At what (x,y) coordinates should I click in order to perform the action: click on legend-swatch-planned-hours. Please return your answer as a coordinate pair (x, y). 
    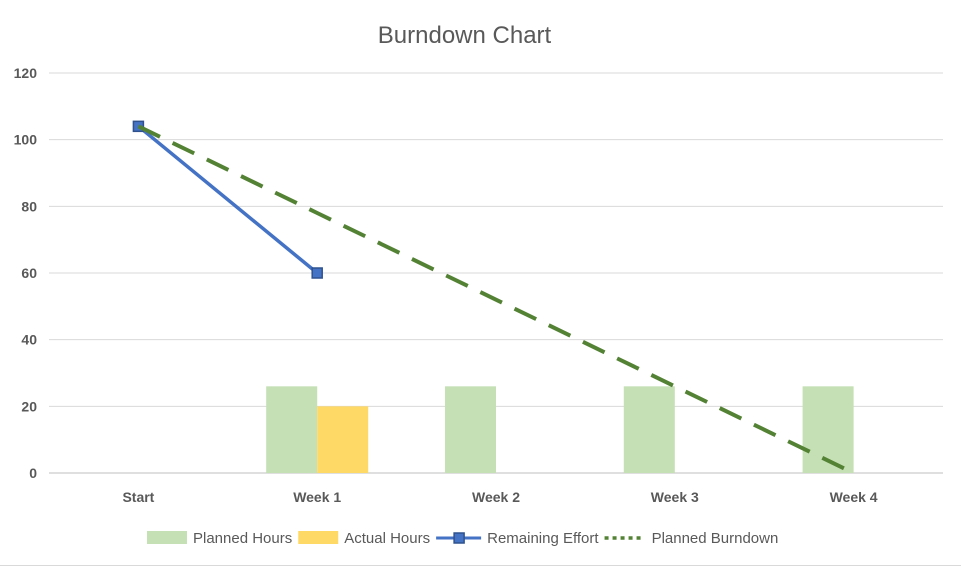
    Looking at the image, I should click on (167, 537).